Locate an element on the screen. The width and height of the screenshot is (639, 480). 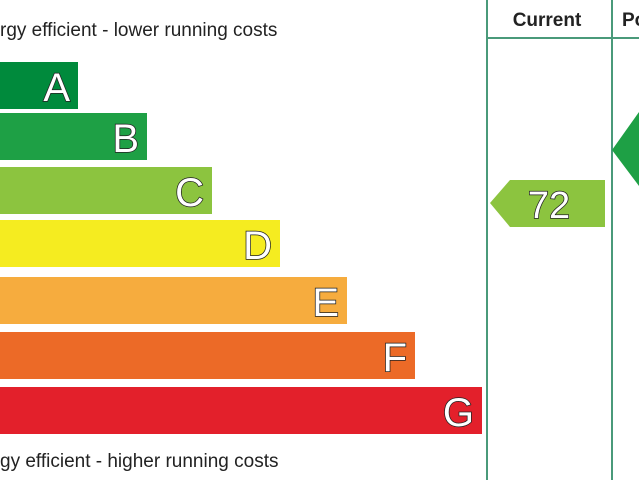
bottom-label: gy efficient - higher running costs is located at coordinates (139, 461).